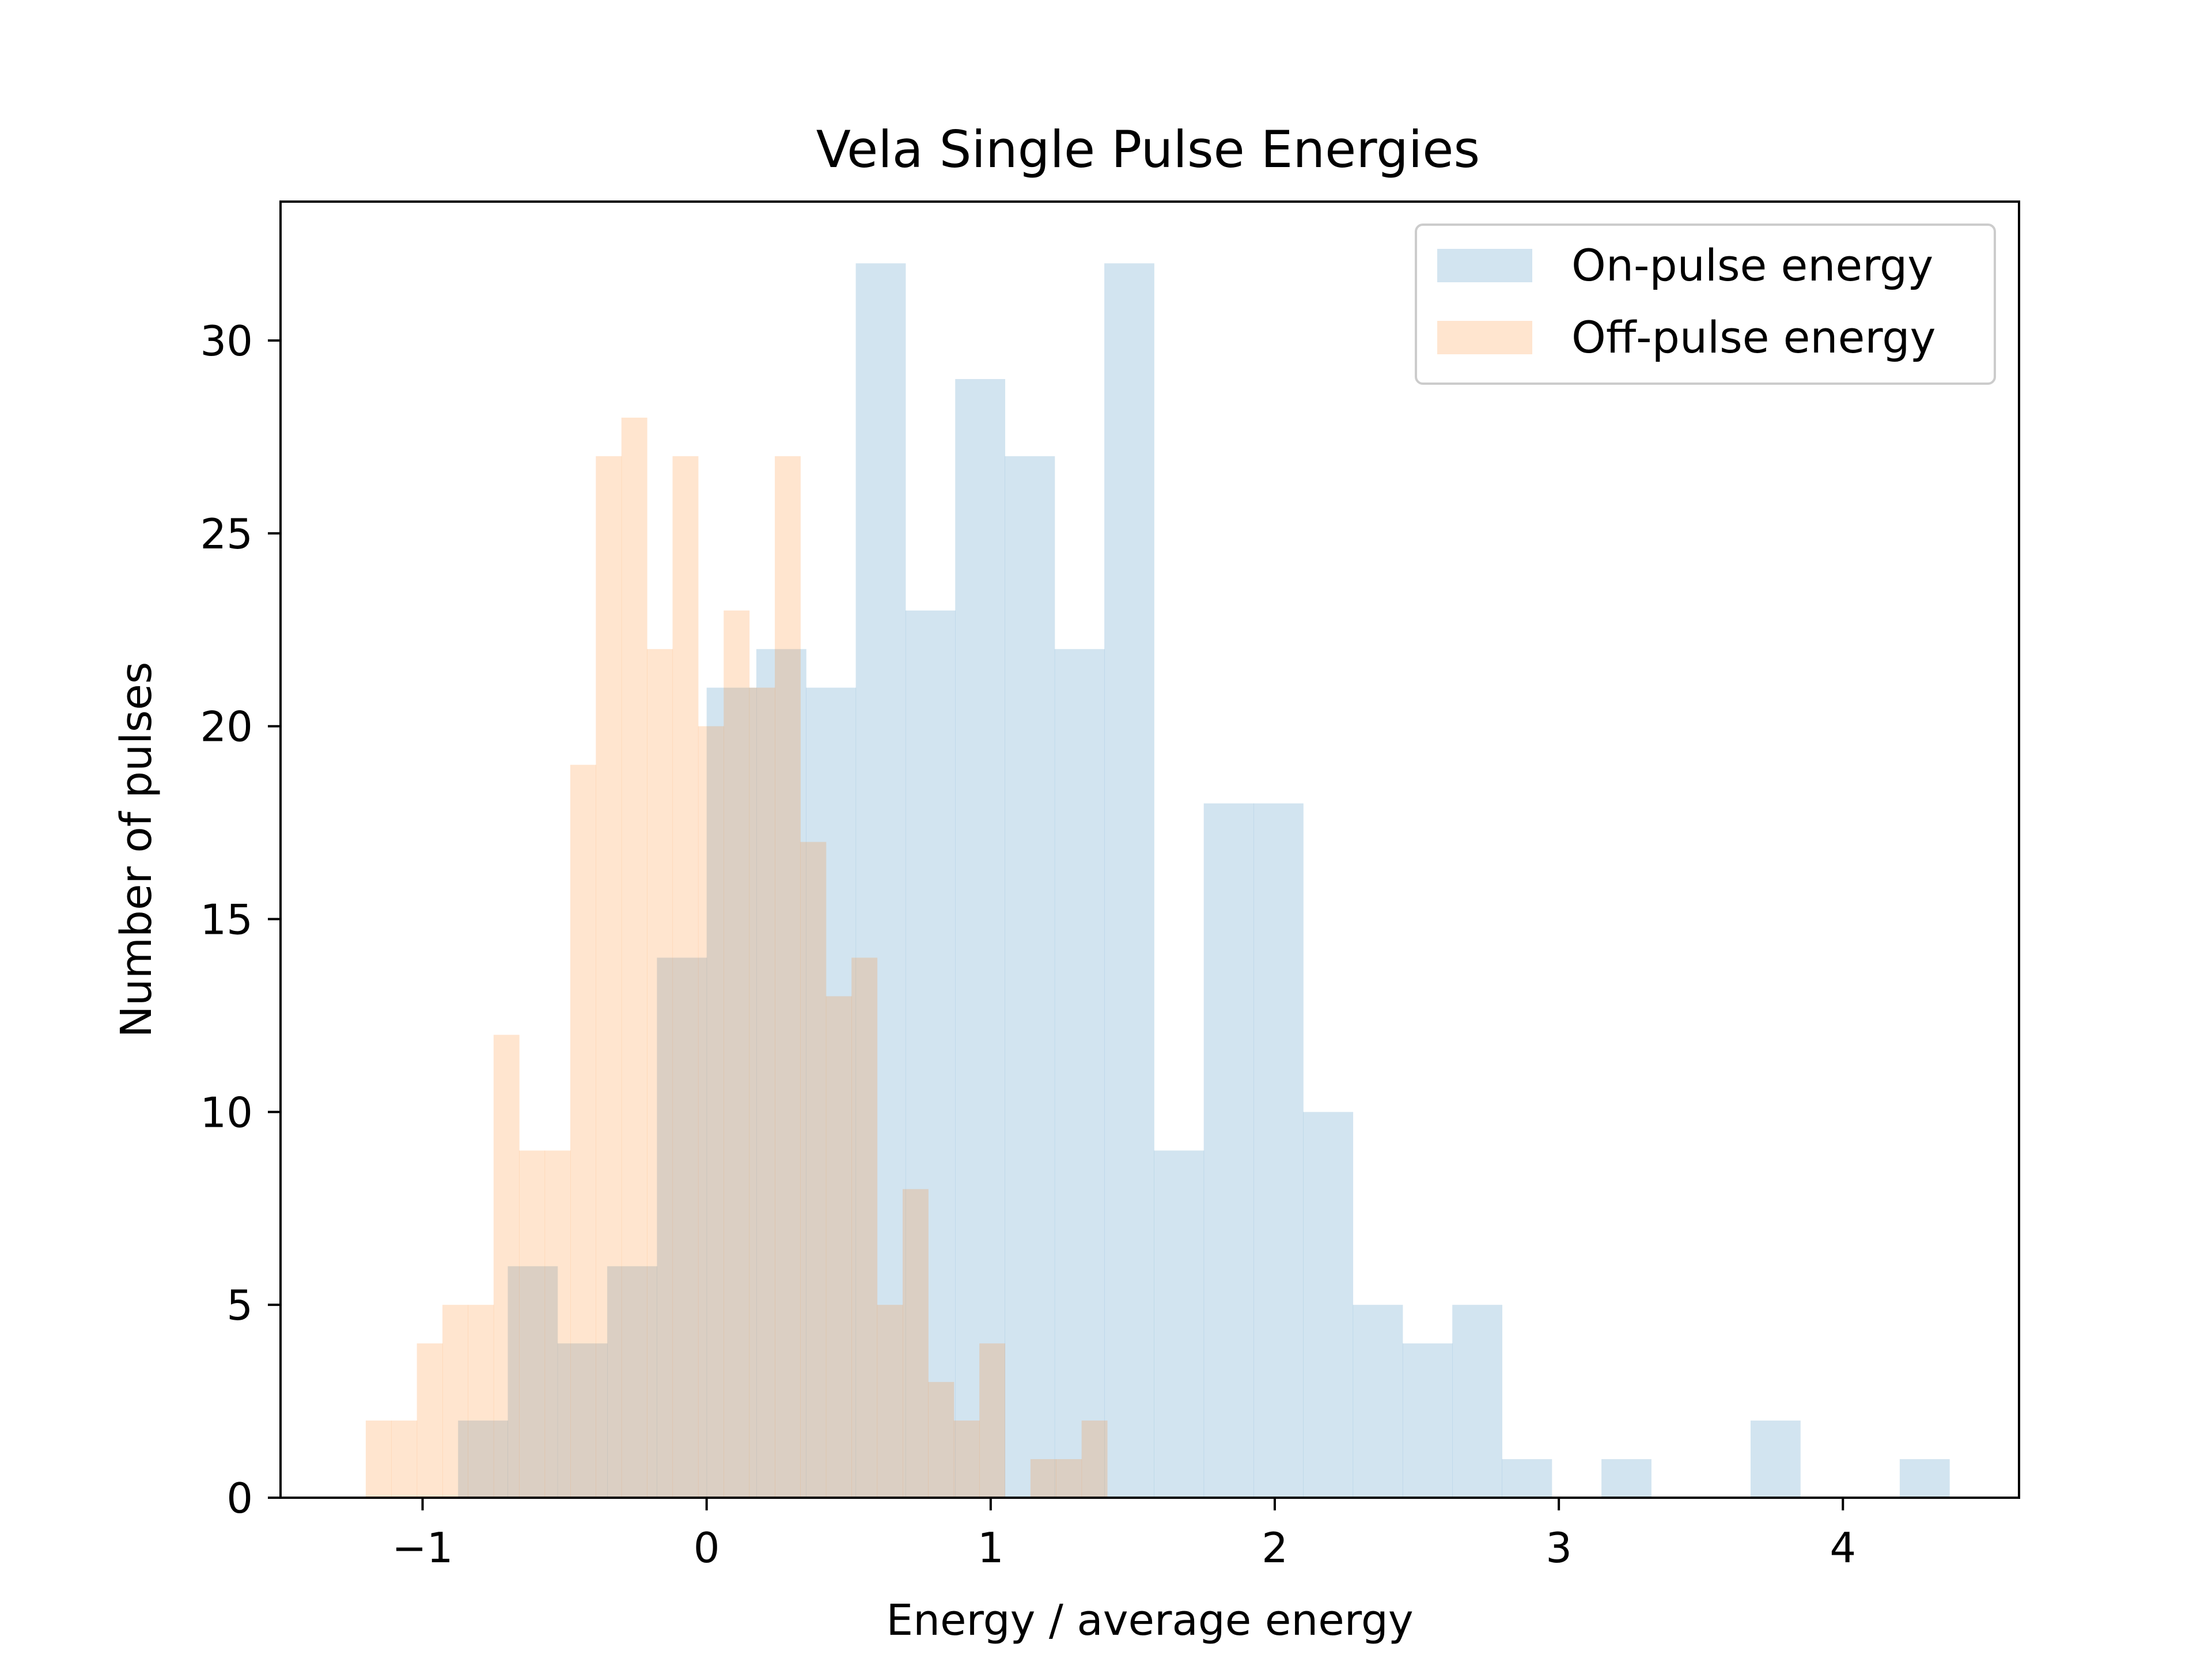 The width and height of the screenshot is (2212, 1659). What do you see at coordinates (991, 1548) in the screenshot?
I see `x-tick-label: 1` at bounding box center [991, 1548].